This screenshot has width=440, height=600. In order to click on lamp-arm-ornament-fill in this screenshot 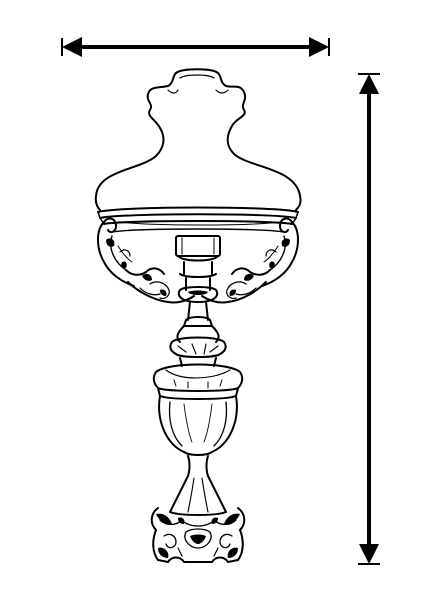, I will do `click(198, 267)`.